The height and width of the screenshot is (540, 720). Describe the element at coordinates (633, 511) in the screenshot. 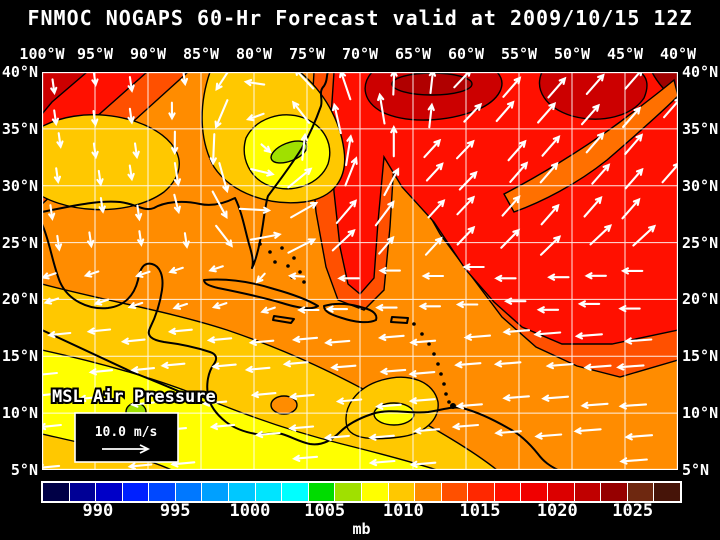

I see `colorbar-tick-label: 1025` at that location.